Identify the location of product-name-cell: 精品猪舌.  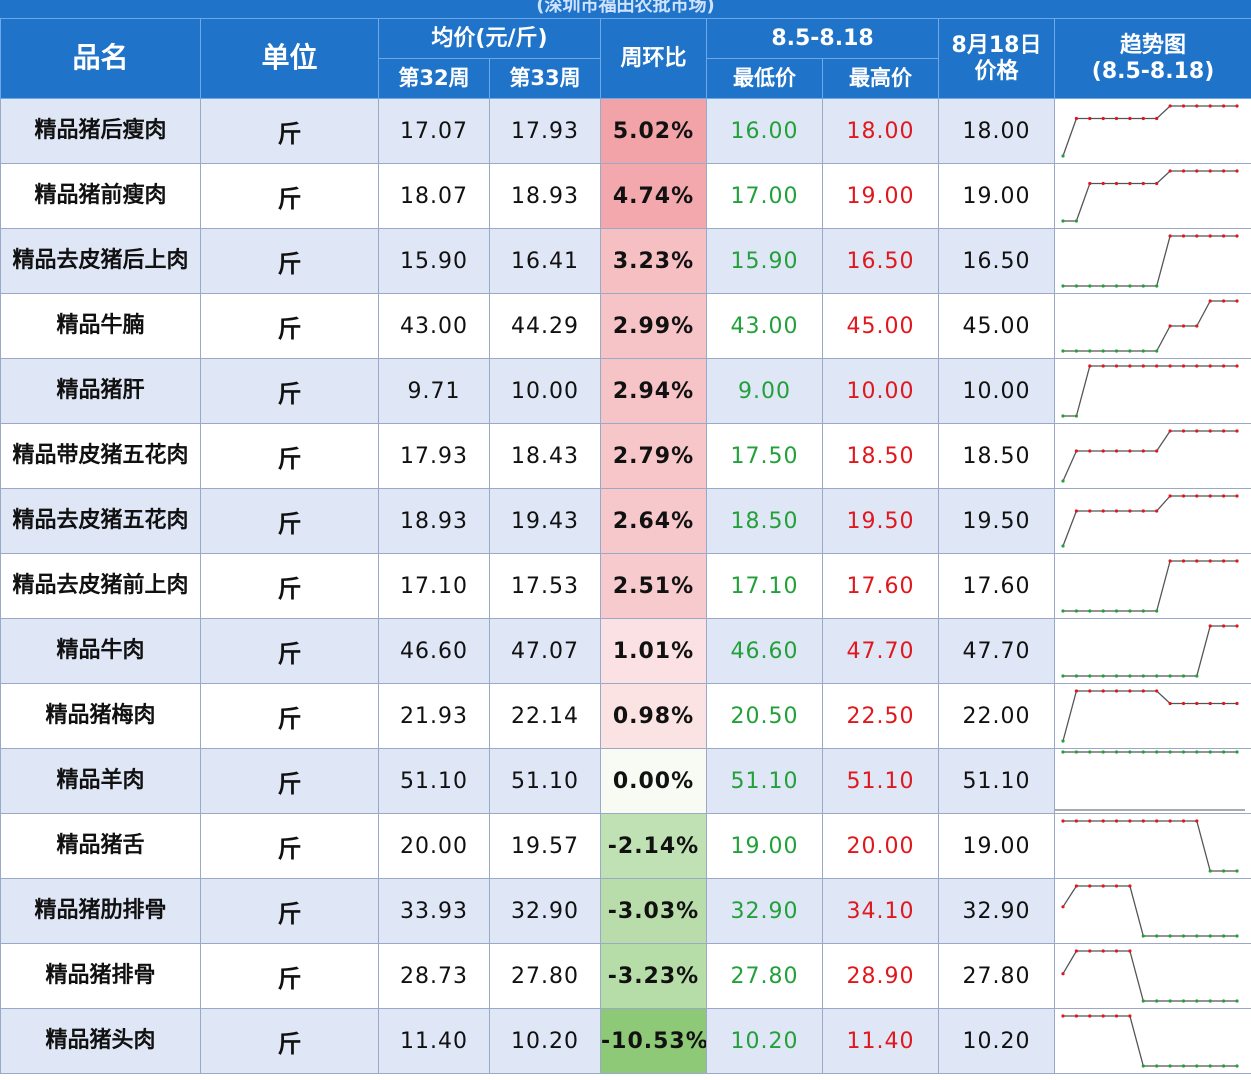
(100, 846).